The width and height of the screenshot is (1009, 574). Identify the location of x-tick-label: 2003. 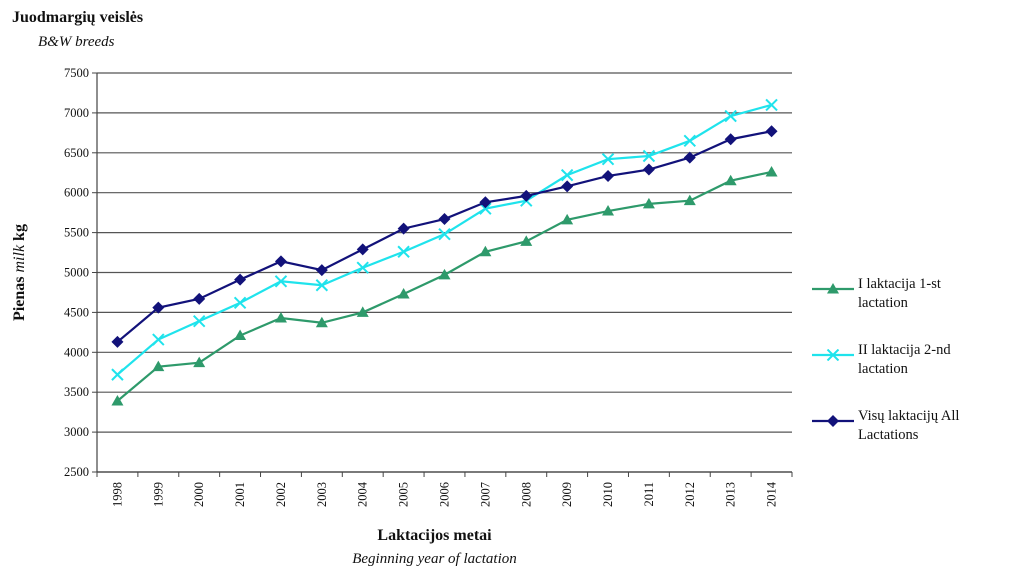
(322, 494).